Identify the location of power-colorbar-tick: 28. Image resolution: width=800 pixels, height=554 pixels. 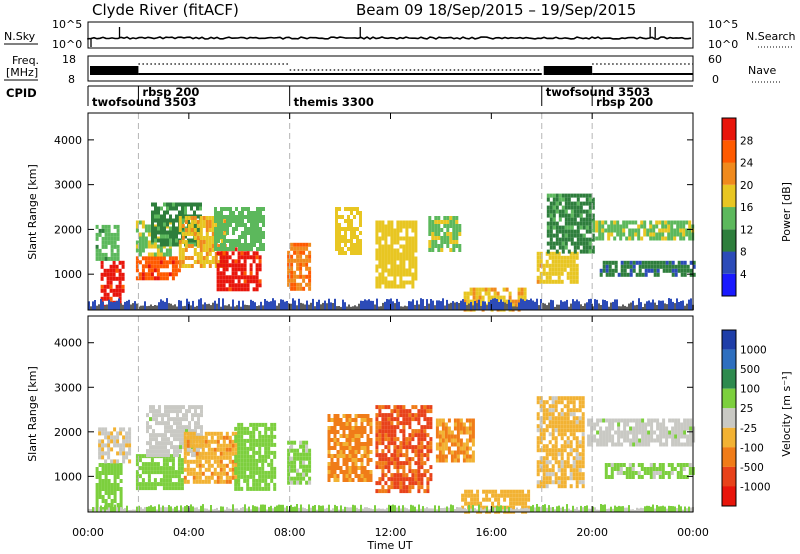
(746, 141).